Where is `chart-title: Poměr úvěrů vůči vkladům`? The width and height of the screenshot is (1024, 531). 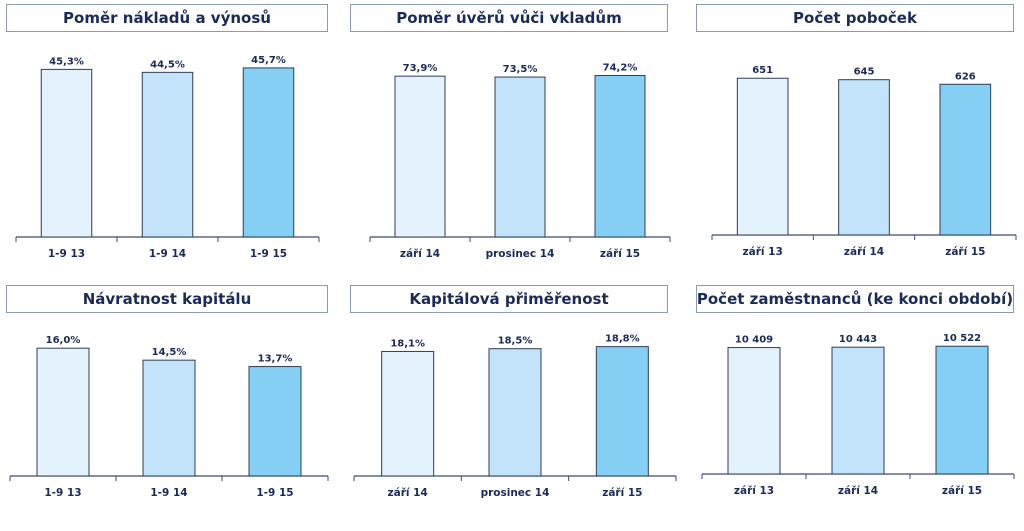 chart-title: Poměr úvěrů vůči vkladům is located at coordinates (509, 18).